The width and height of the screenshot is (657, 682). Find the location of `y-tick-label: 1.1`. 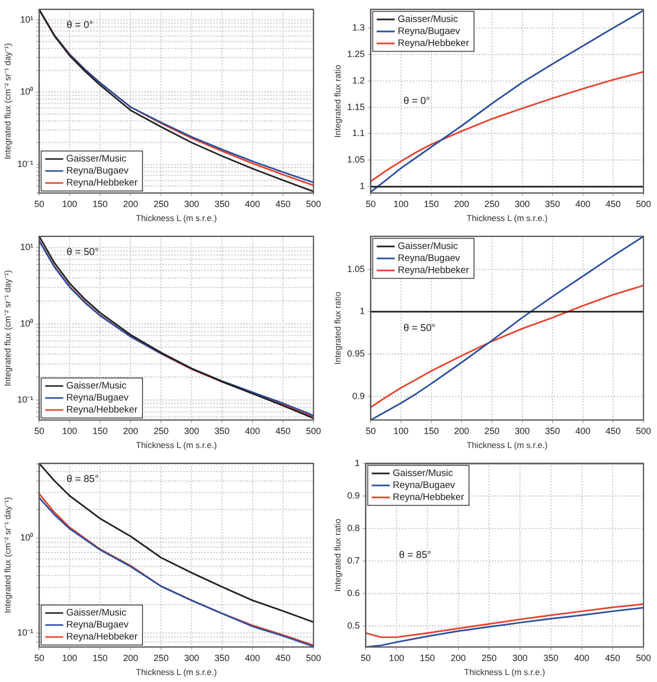

y-tick-label: 1.1 is located at coordinates (358, 133).